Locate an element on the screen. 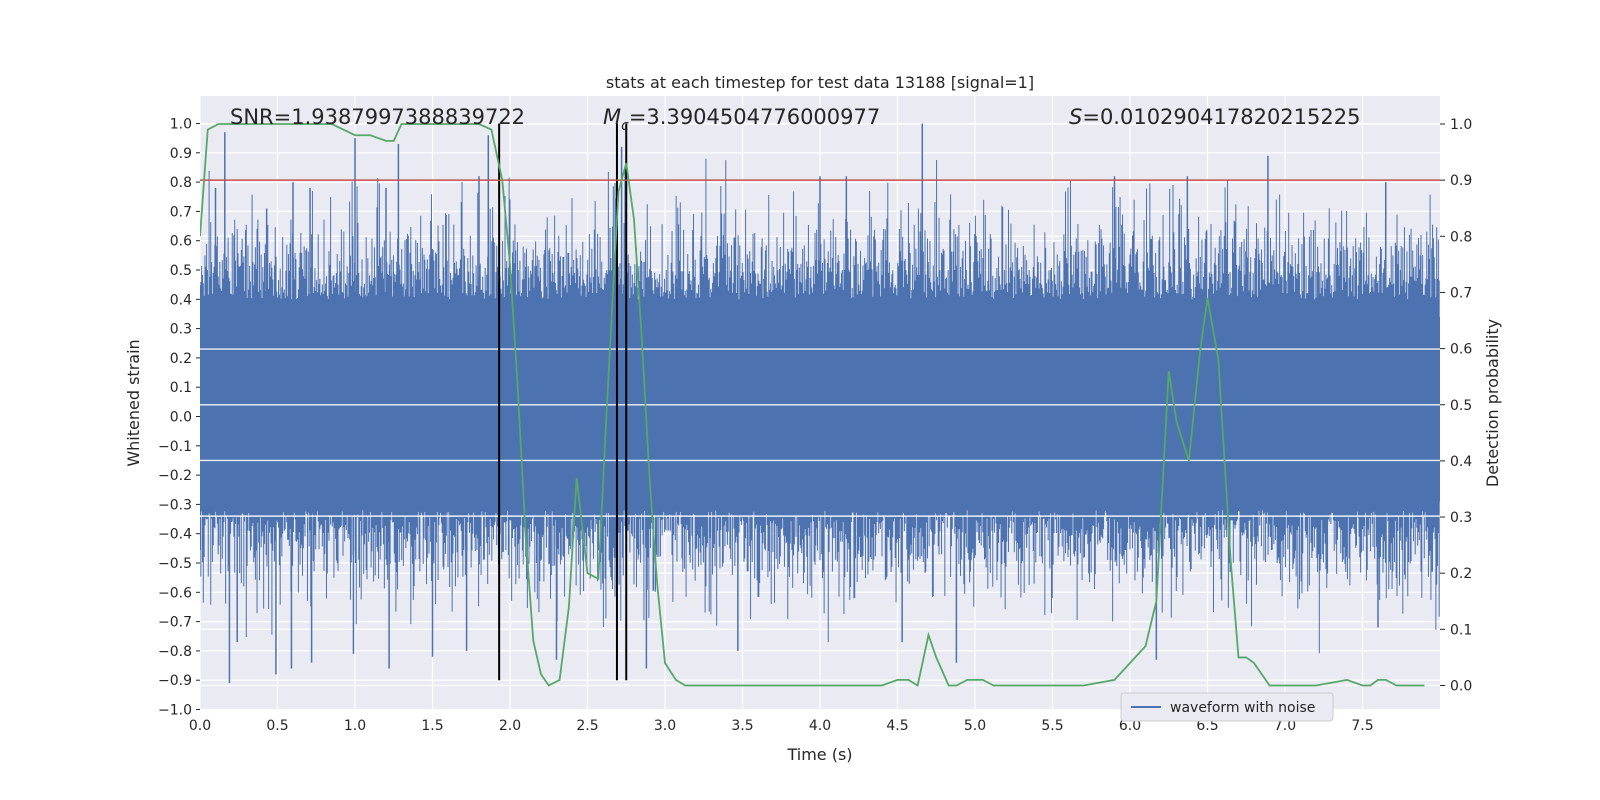 The image size is (1600, 800). y-tick-label: −0.6 is located at coordinates (175, 593).